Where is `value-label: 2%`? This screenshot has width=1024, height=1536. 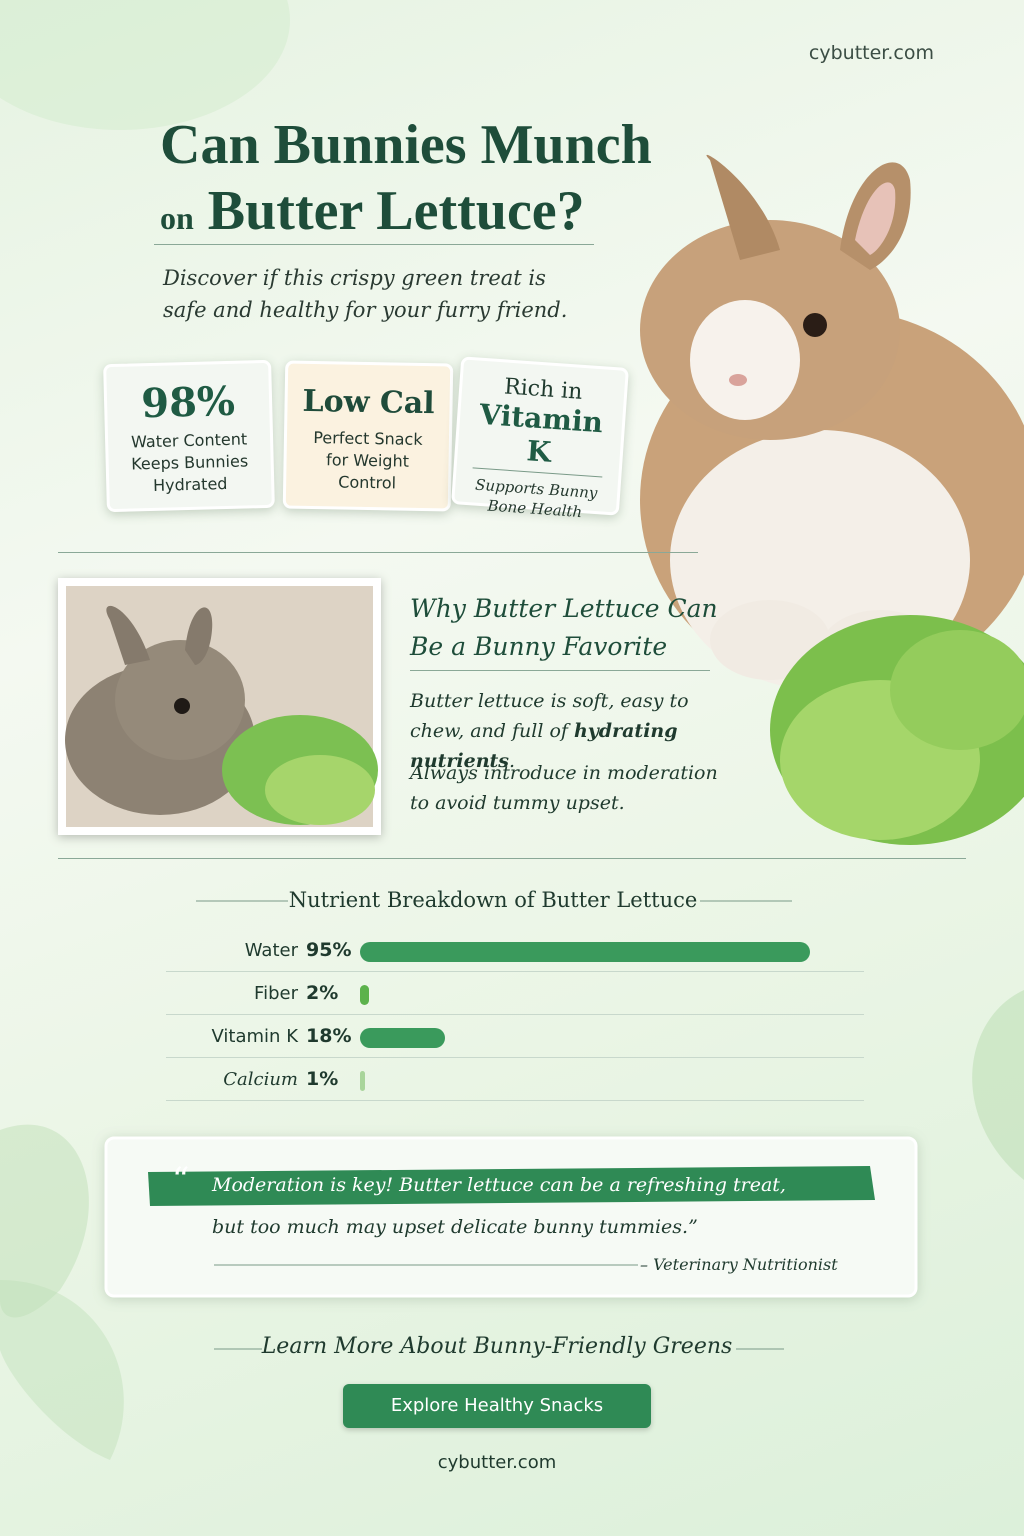
value-label: 2% is located at coordinates (322, 993).